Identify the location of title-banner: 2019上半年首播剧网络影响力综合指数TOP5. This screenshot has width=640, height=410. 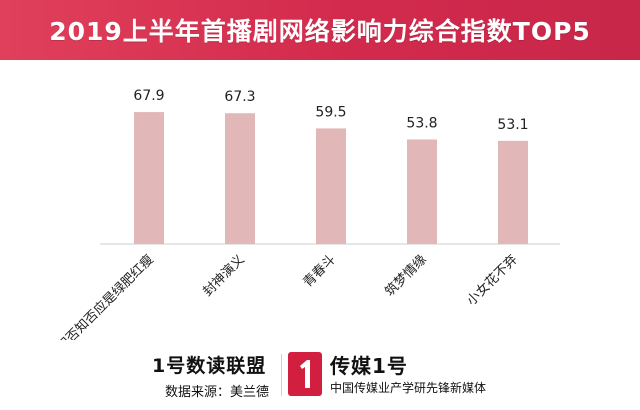
(320, 30).